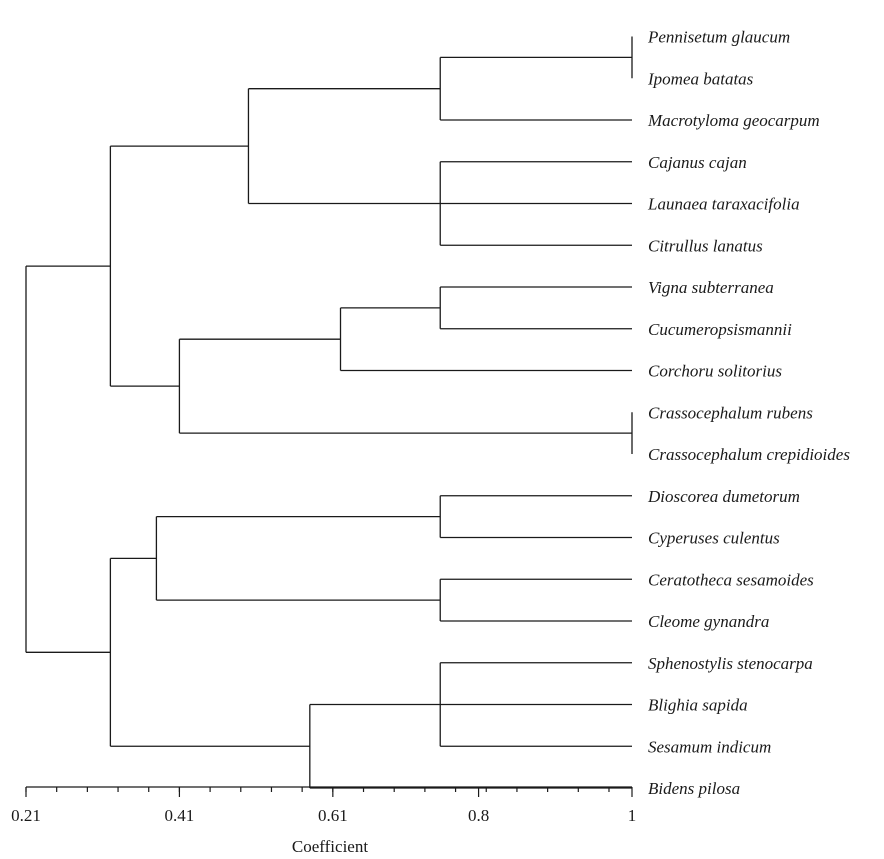 This screenshot has height=859, width=884. I want to click on x-tick-label: 1, so click(632, 815).